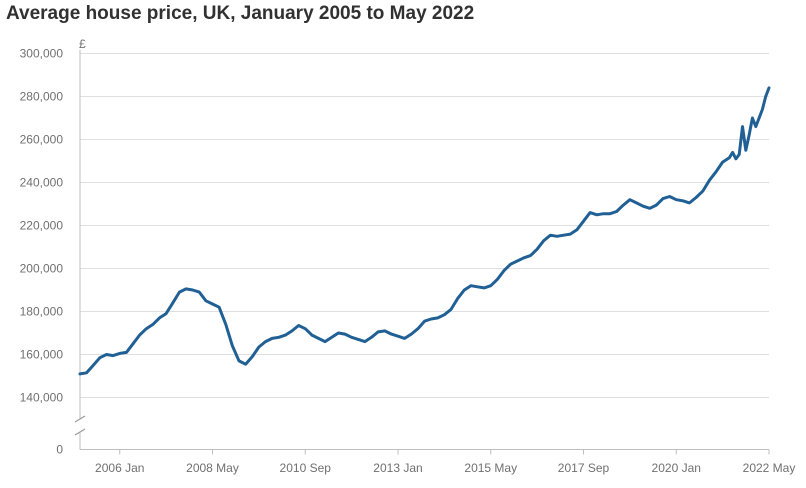 The image size is (806, 488). I want to click on y-tick-label: 160,000, so click(42, 355).